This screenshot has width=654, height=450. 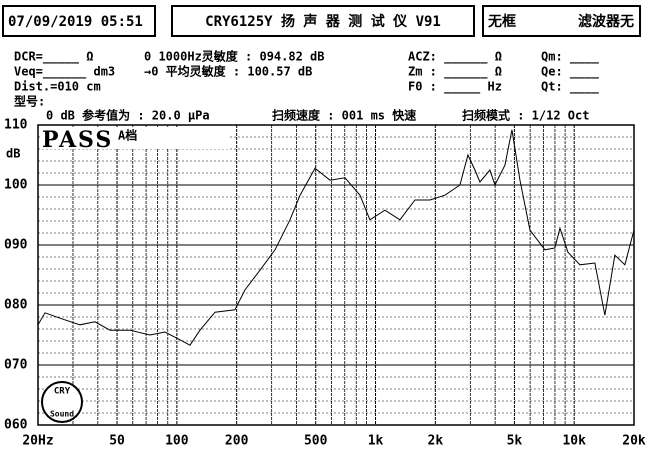 What do you see at coordinates (37, 441) in the screenshot?
I see `x-tick-label: 20Hz` at bounding box center [37, 441].